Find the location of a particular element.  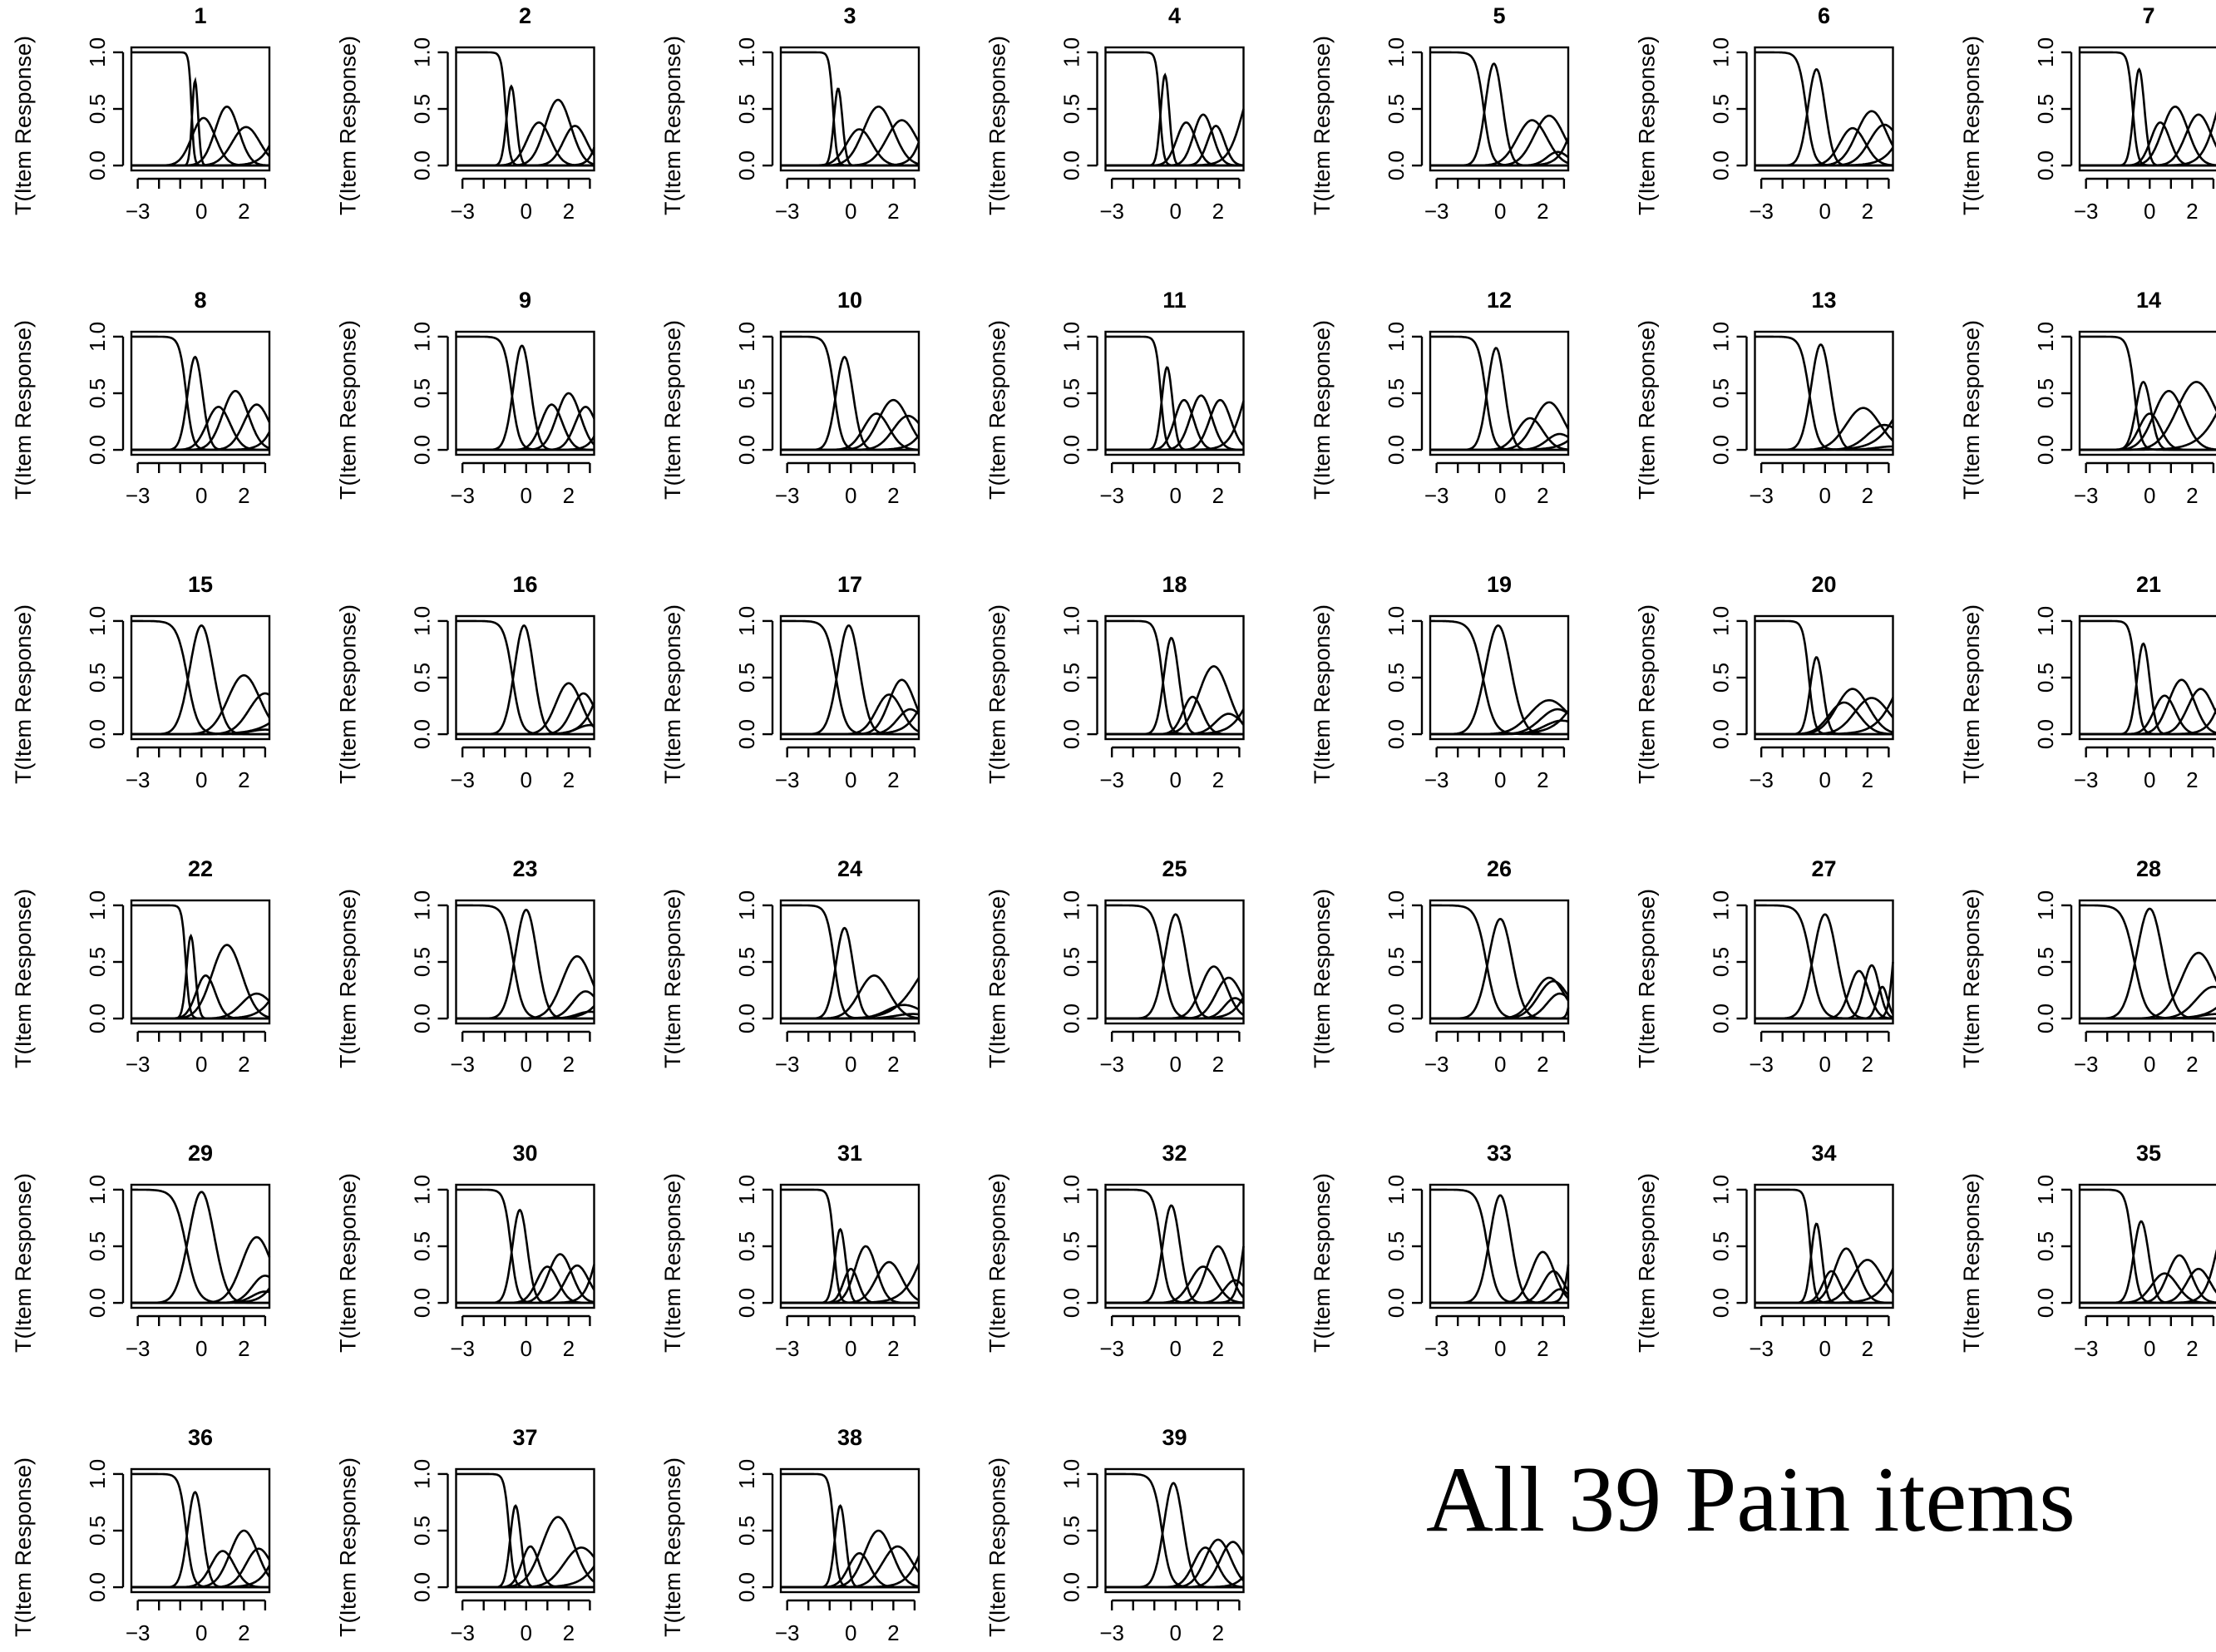

item-panel-17: 17 −3 0 2 0.0 0.5 1.0 T(Item Response) is located at coordinates (790, 682).